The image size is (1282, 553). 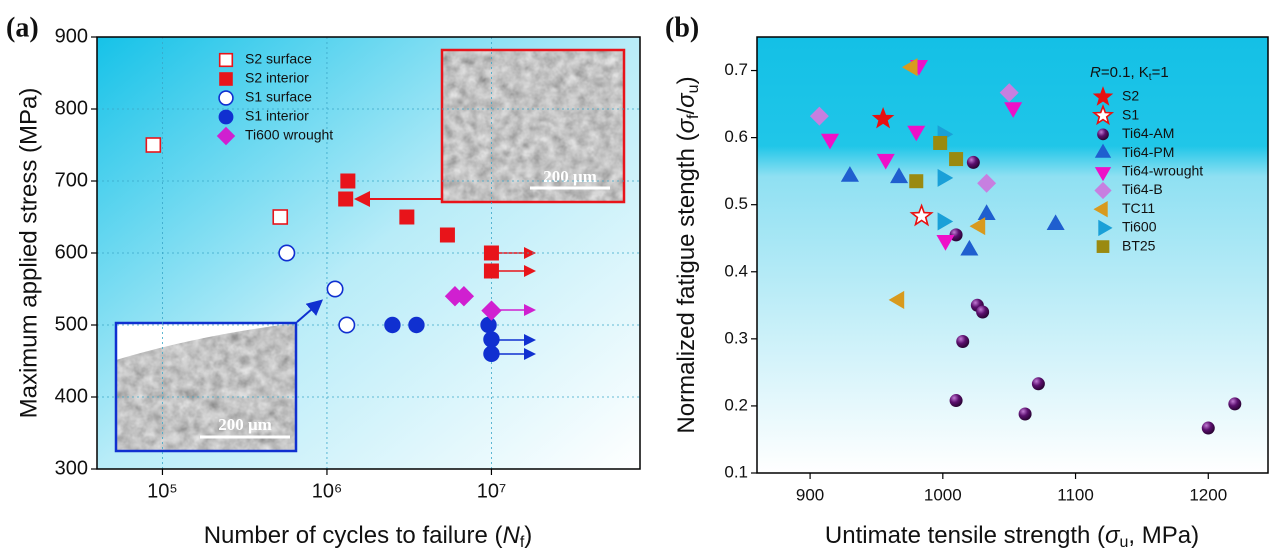 I want to click on label-part: =1, so click(x=1160, y=72).